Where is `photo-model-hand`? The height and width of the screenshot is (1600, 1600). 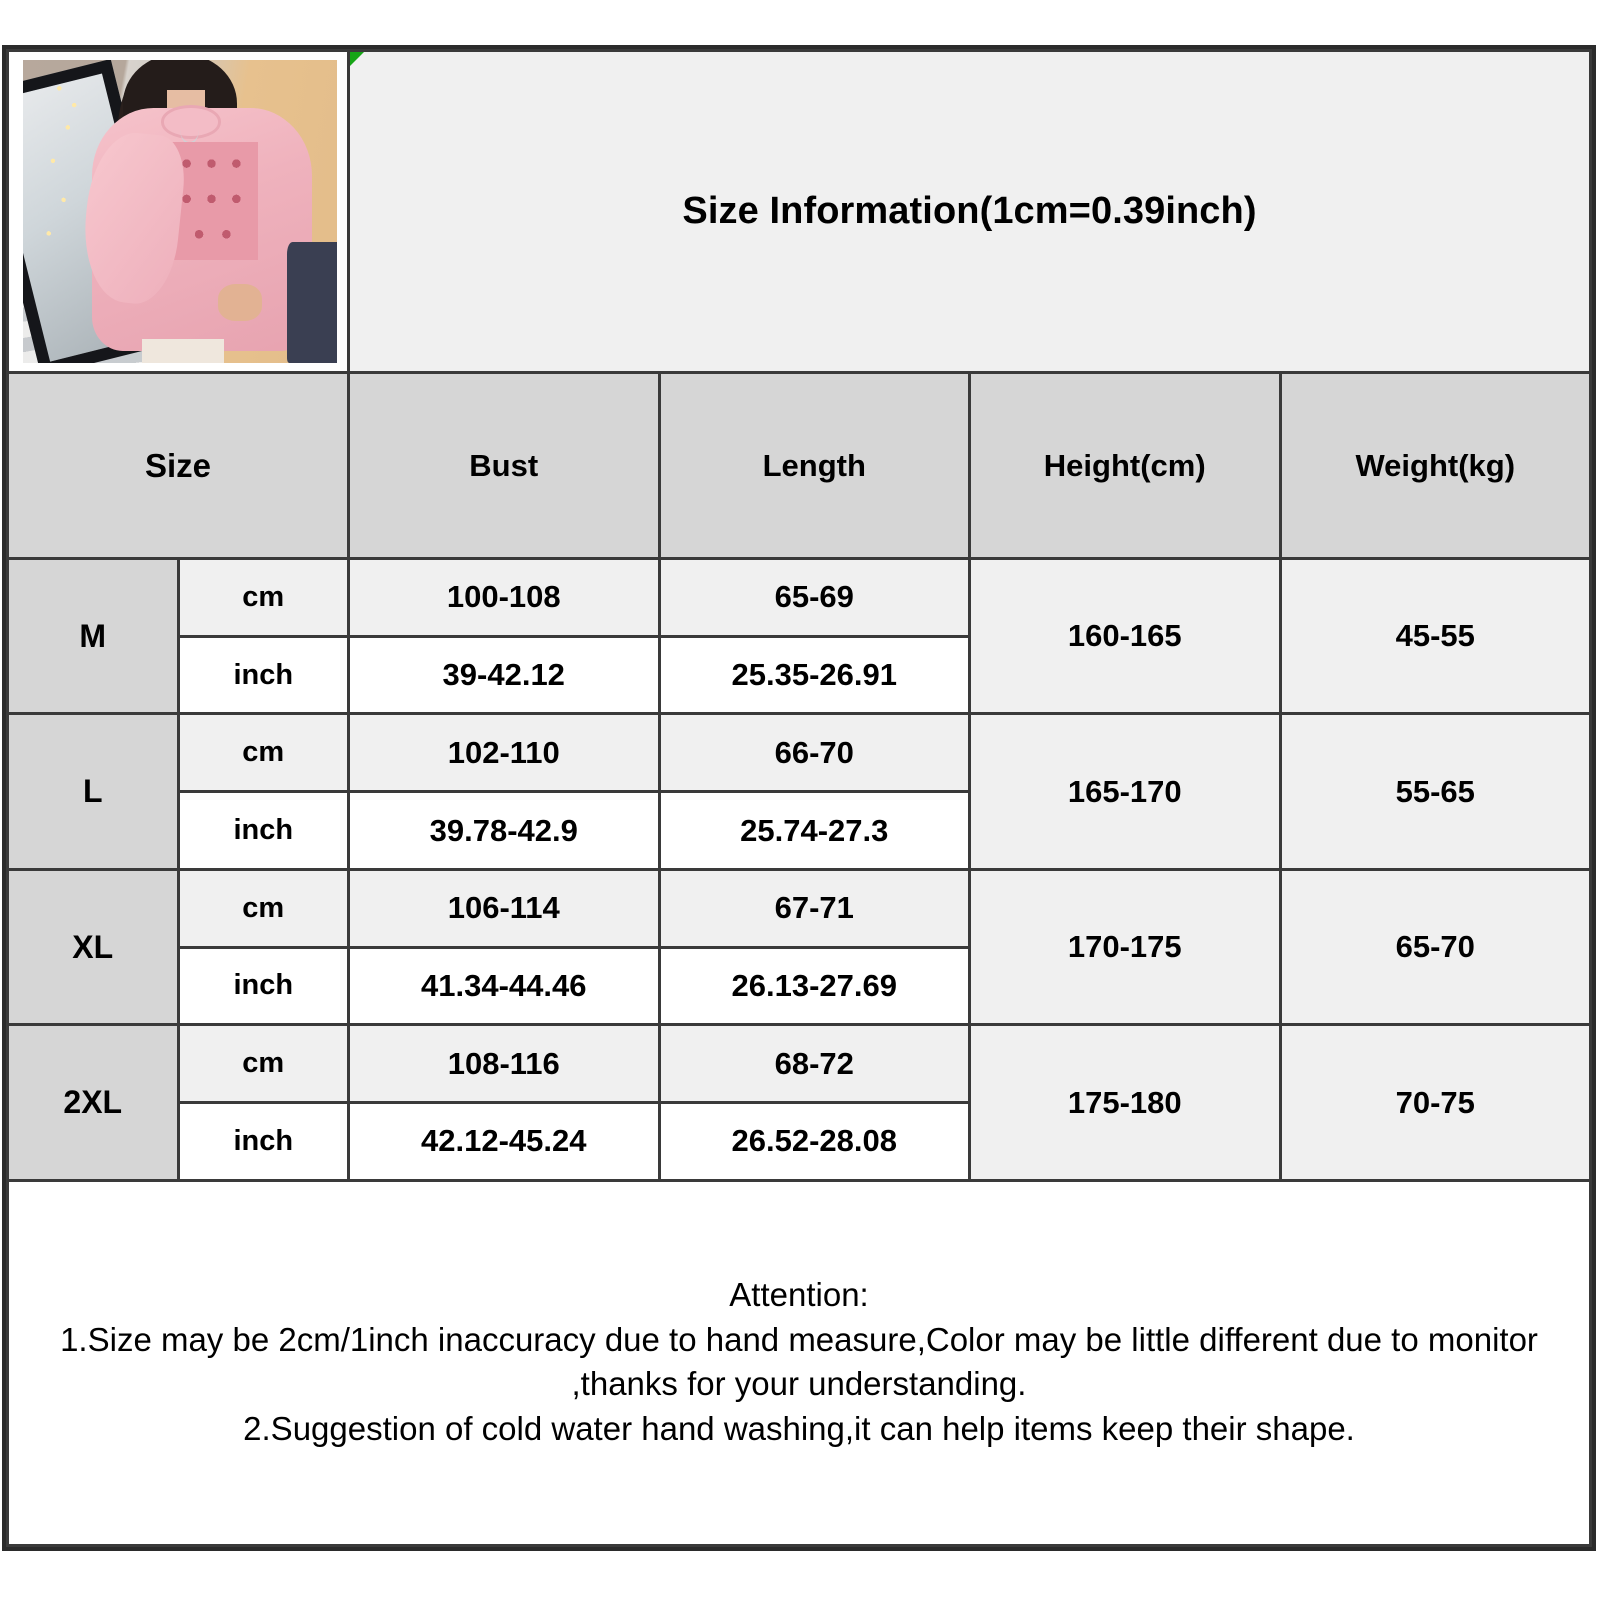
photo-model-hand is located at coordinates (239, 302).